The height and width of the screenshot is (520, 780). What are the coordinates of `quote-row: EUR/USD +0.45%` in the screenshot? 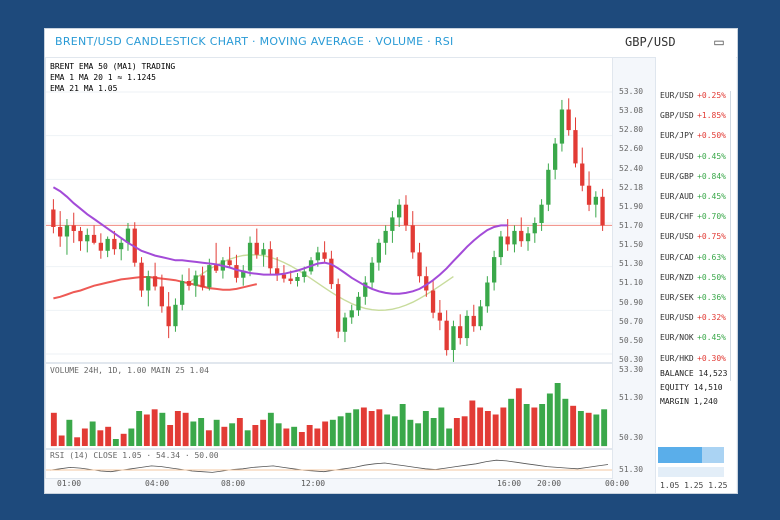 It's located at (696, 162).